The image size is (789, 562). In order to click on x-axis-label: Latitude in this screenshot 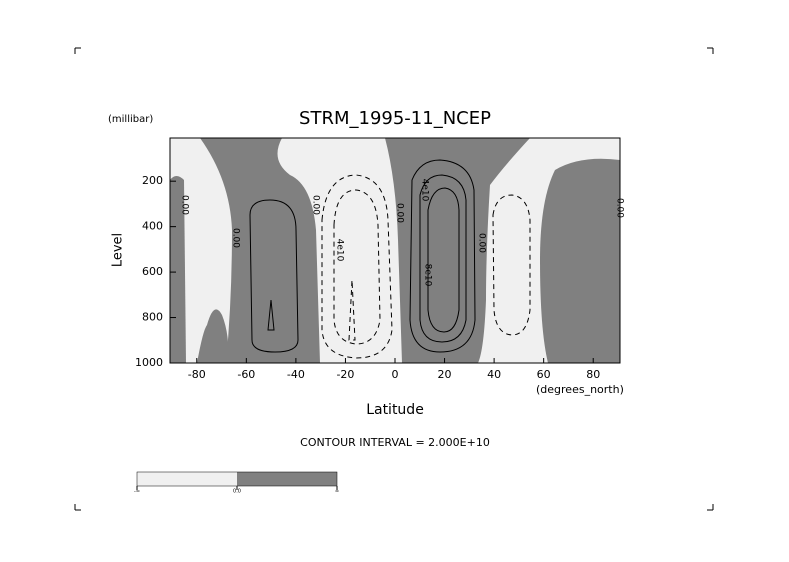, I will do `click(395, 410)`.